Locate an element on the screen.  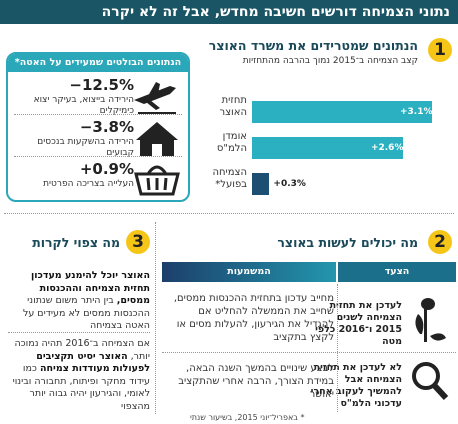
highlights-title: הנתונים הבולטים שמעידים על האטה* is located at coordinates (98, 63).